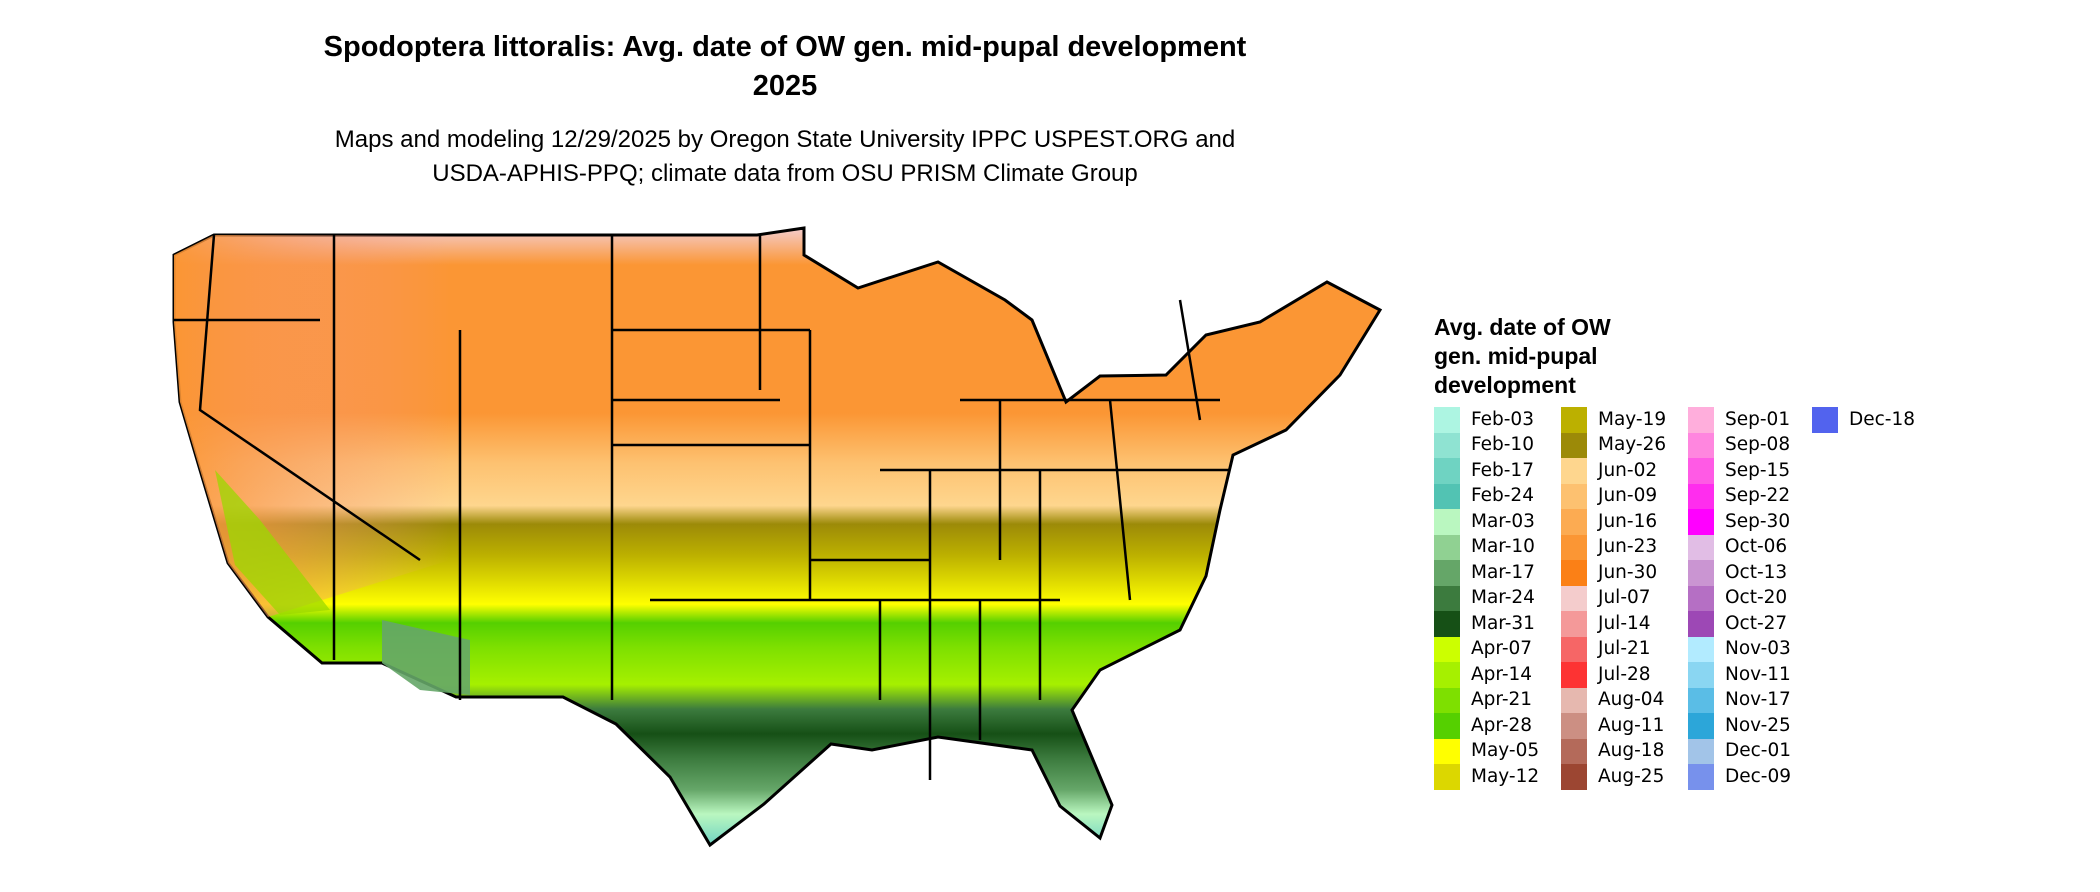  What do you see at coordinates (1758, 649) in the screenshot?
I see `legend-label: Nov-03` at bounding box center [1758, 649].